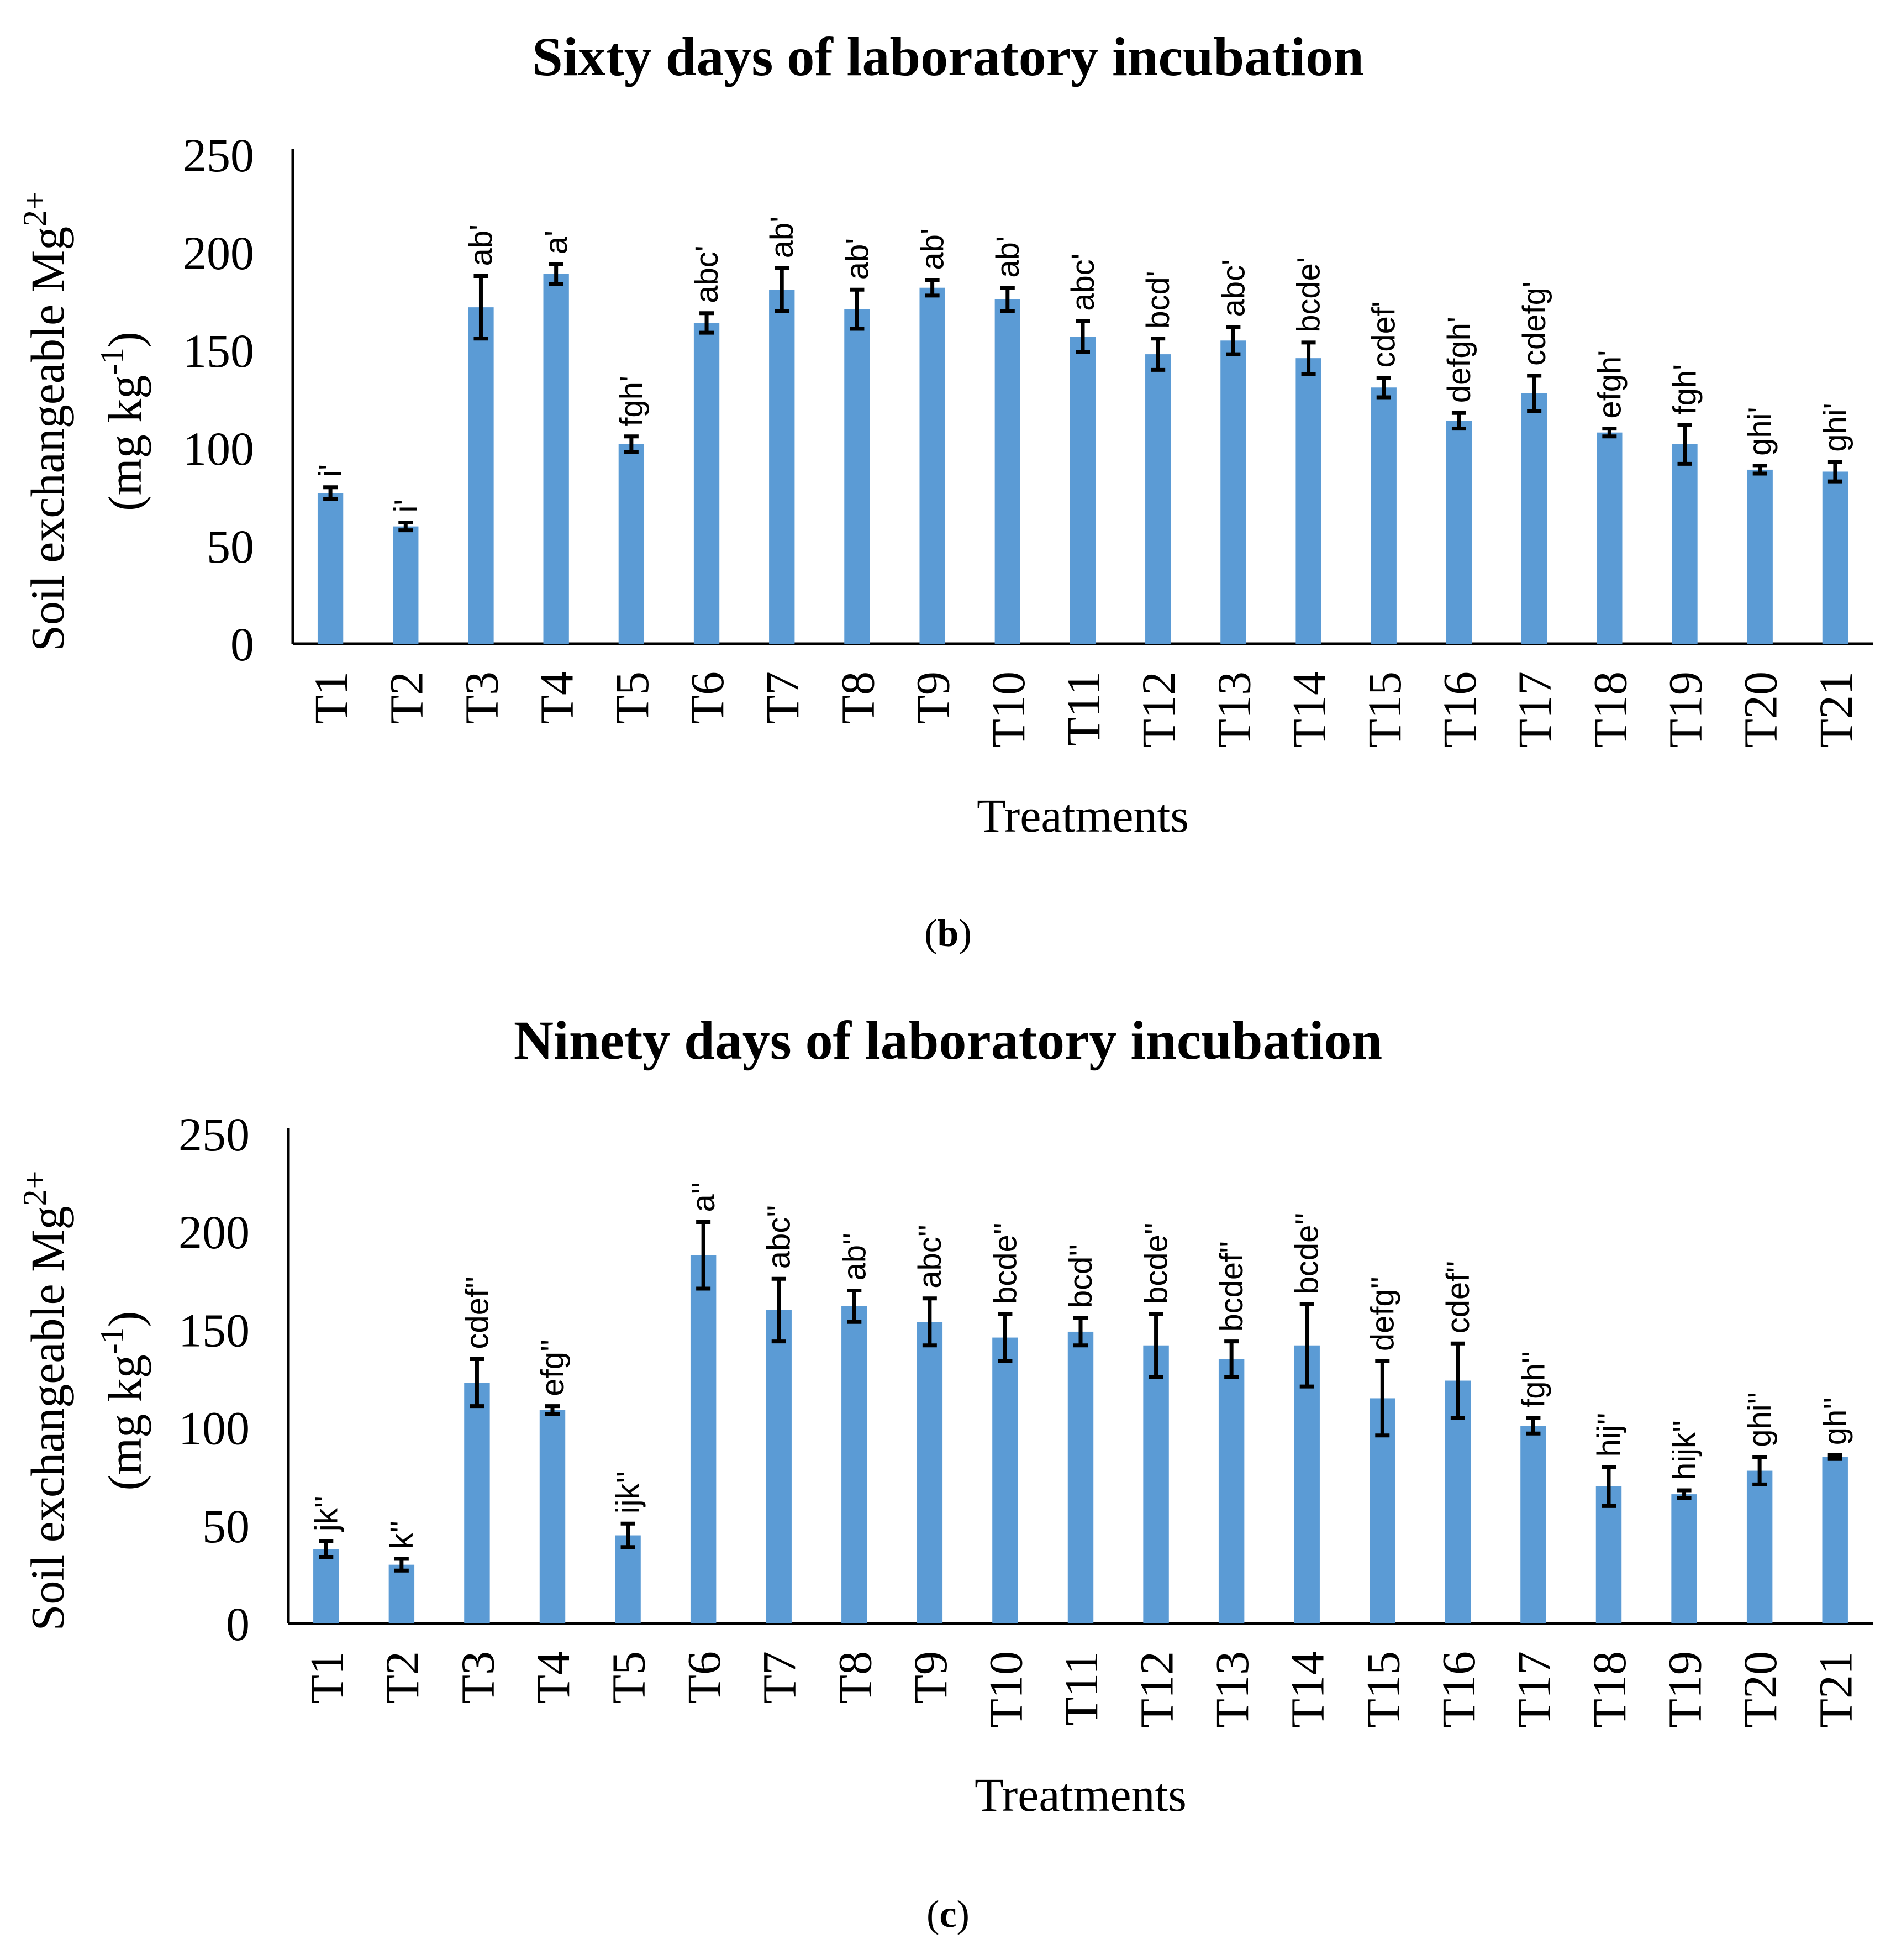 Image resolution: width=1896 pixels, height=1960 pixels. I want to click on x-tick-label: T4, so click(553, 1678).